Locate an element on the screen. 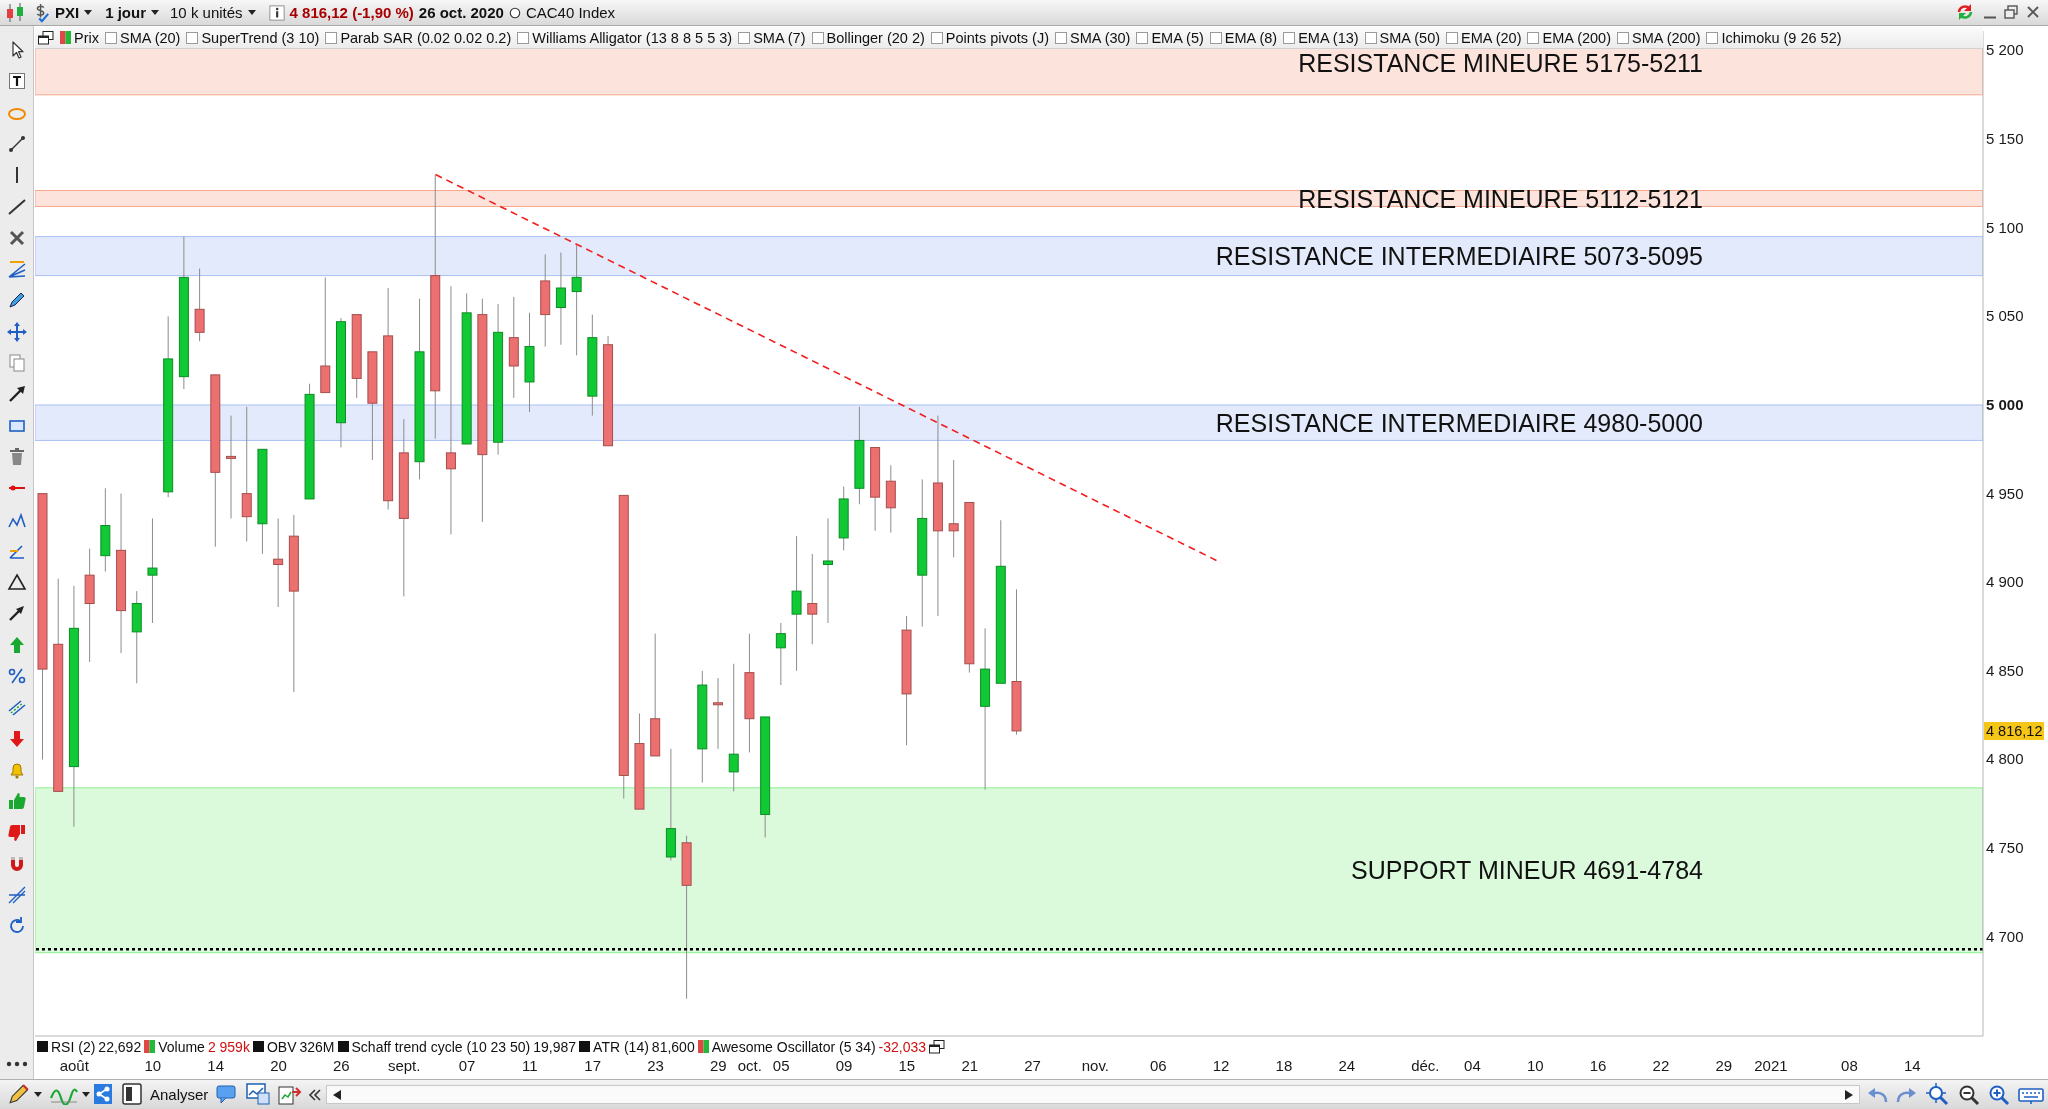  text: RSI (2) is located at coordinates (73, 1046).